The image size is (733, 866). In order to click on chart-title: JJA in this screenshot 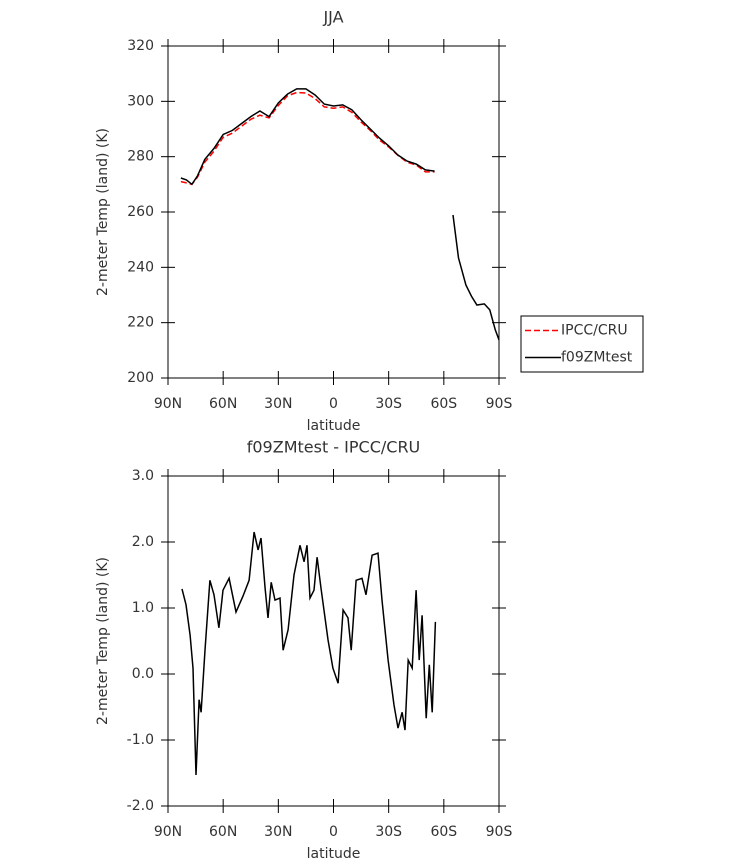, I will do `click(332, 17)`.